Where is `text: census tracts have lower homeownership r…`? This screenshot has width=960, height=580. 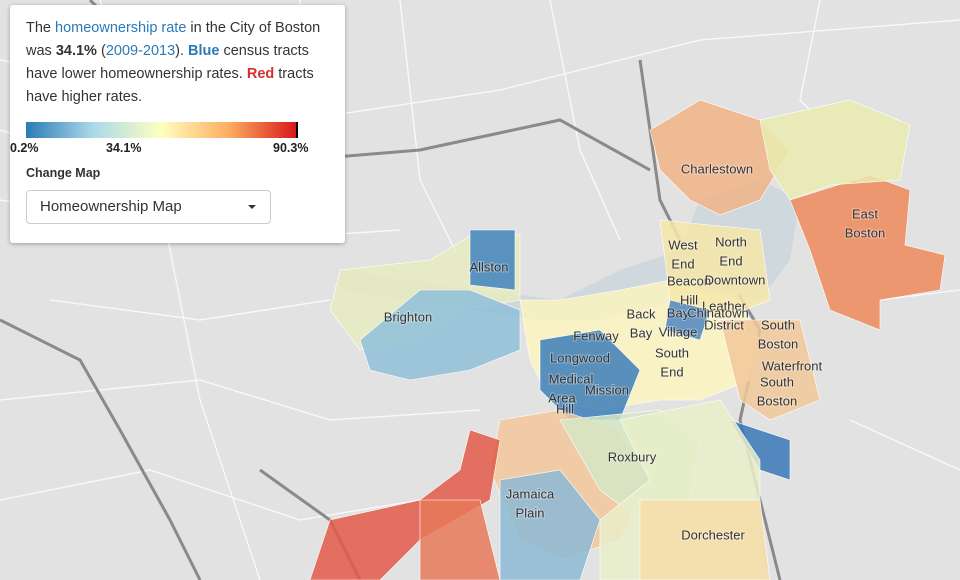 text: census tracts have lower homeownership r… is located at coordinates (167, 62).